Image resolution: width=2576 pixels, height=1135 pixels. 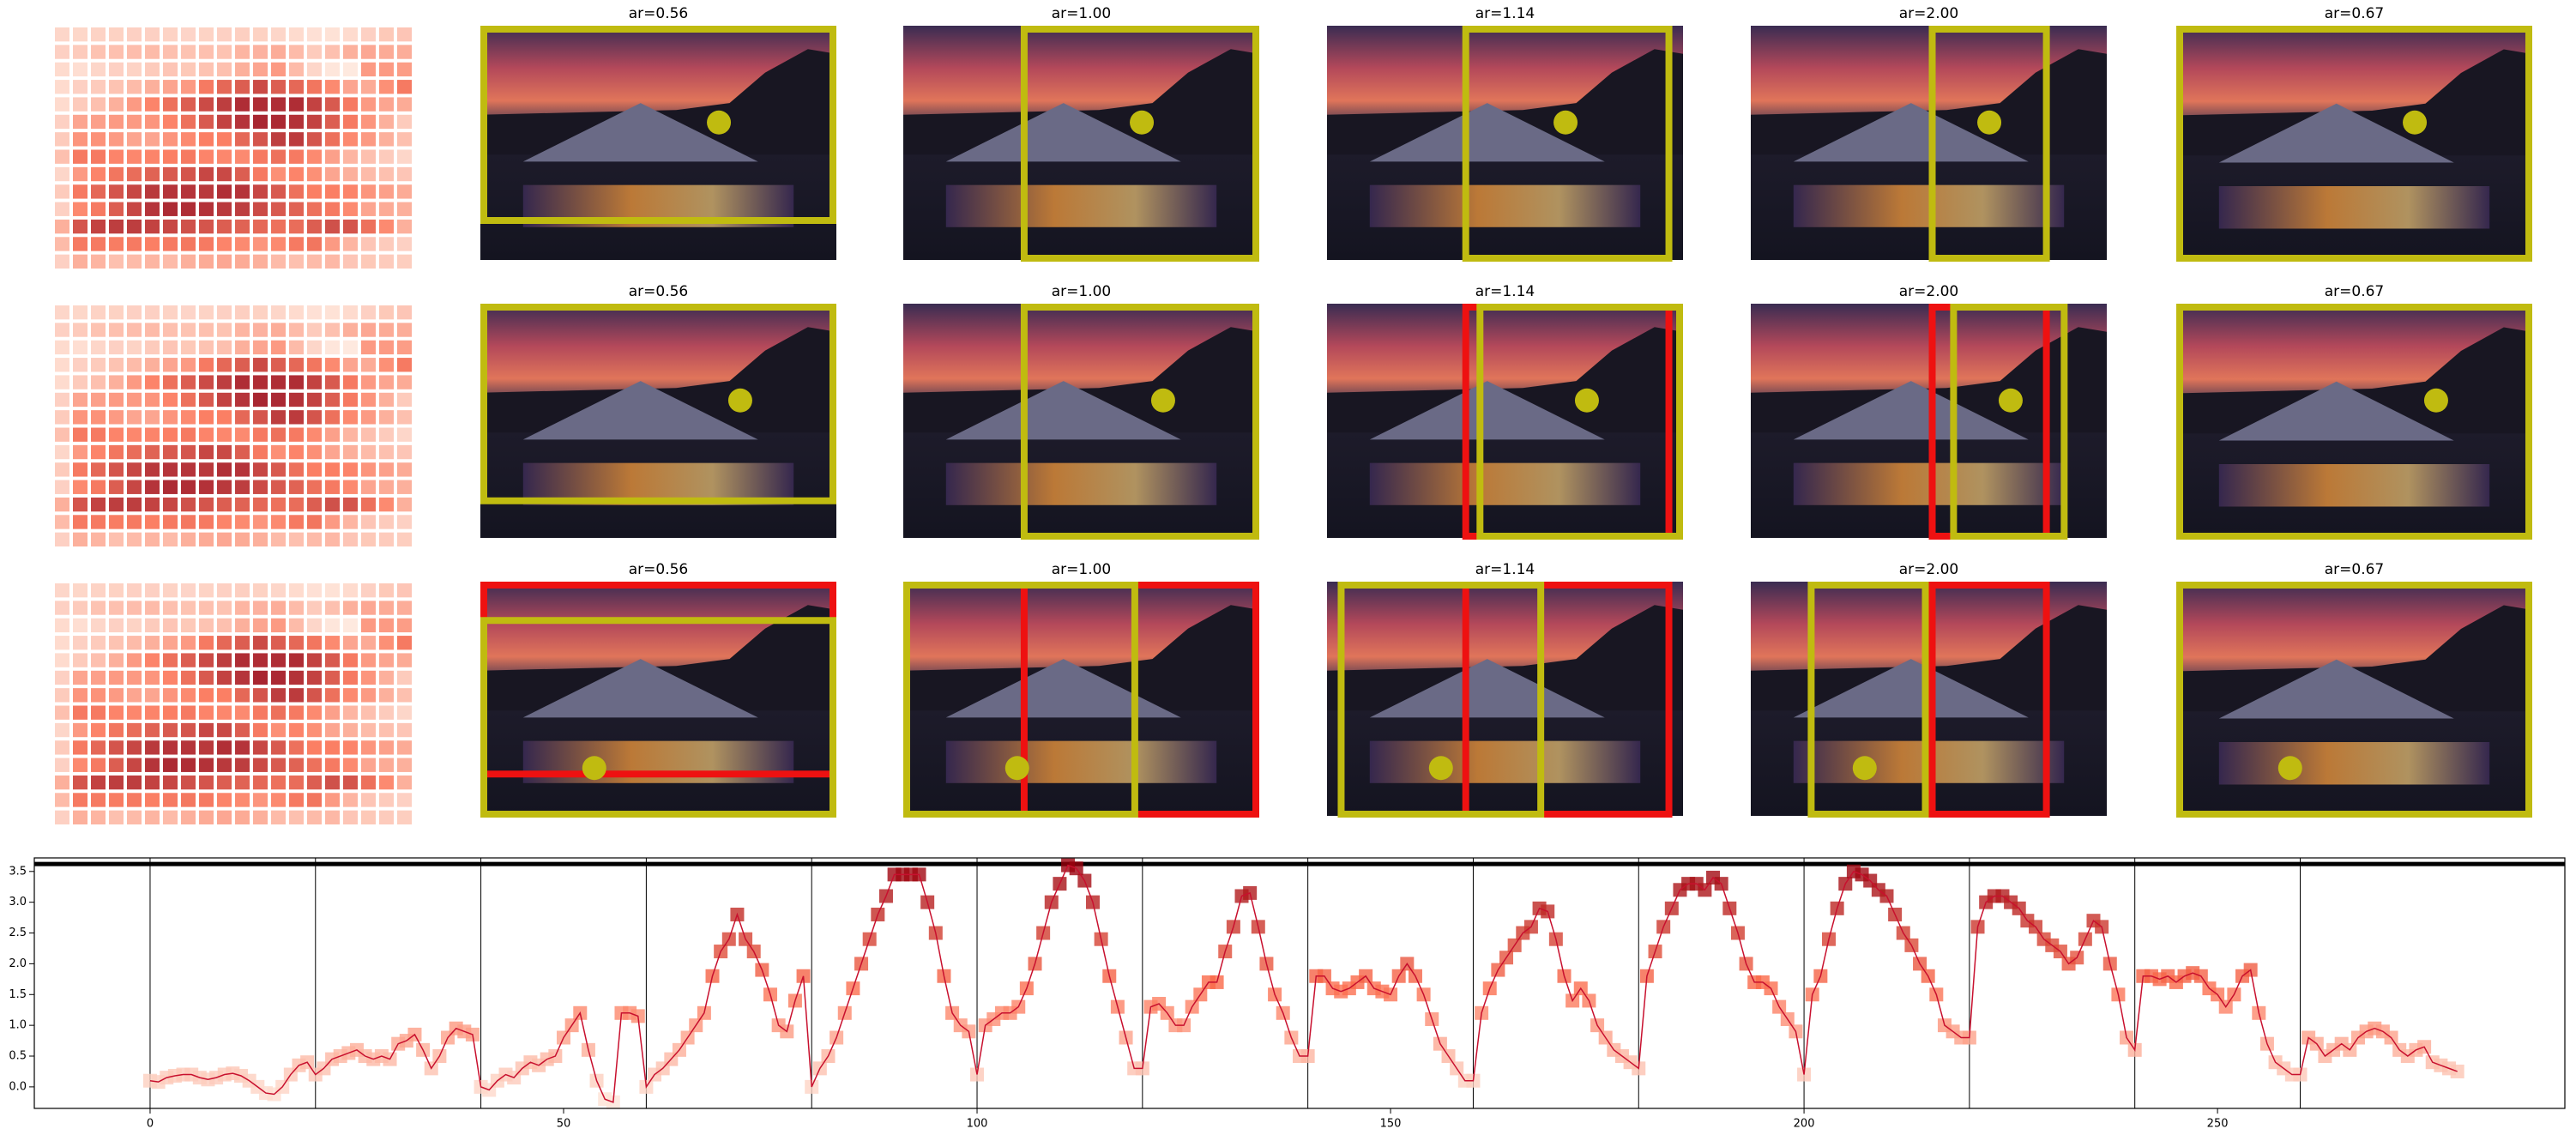 What do you see at coordinates (1162, 400) in the screenshot?
I see `yellow-dot` at bounding box center [1162, 400].